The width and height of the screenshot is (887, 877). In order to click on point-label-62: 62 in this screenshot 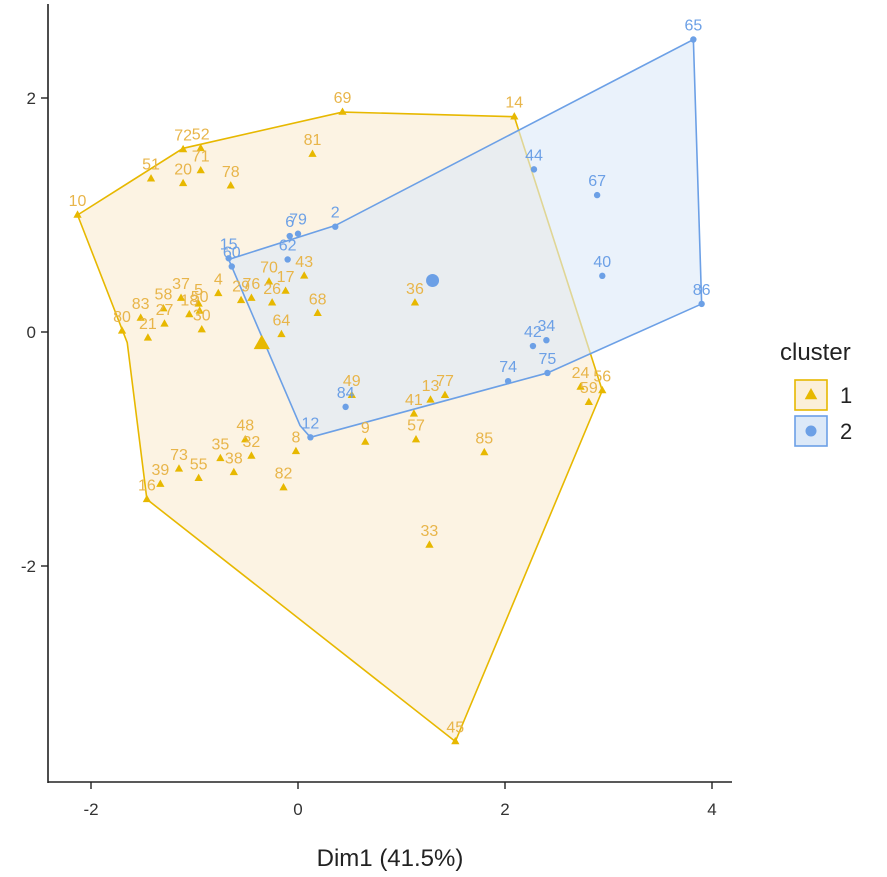, I will do `click(288, 245)`.